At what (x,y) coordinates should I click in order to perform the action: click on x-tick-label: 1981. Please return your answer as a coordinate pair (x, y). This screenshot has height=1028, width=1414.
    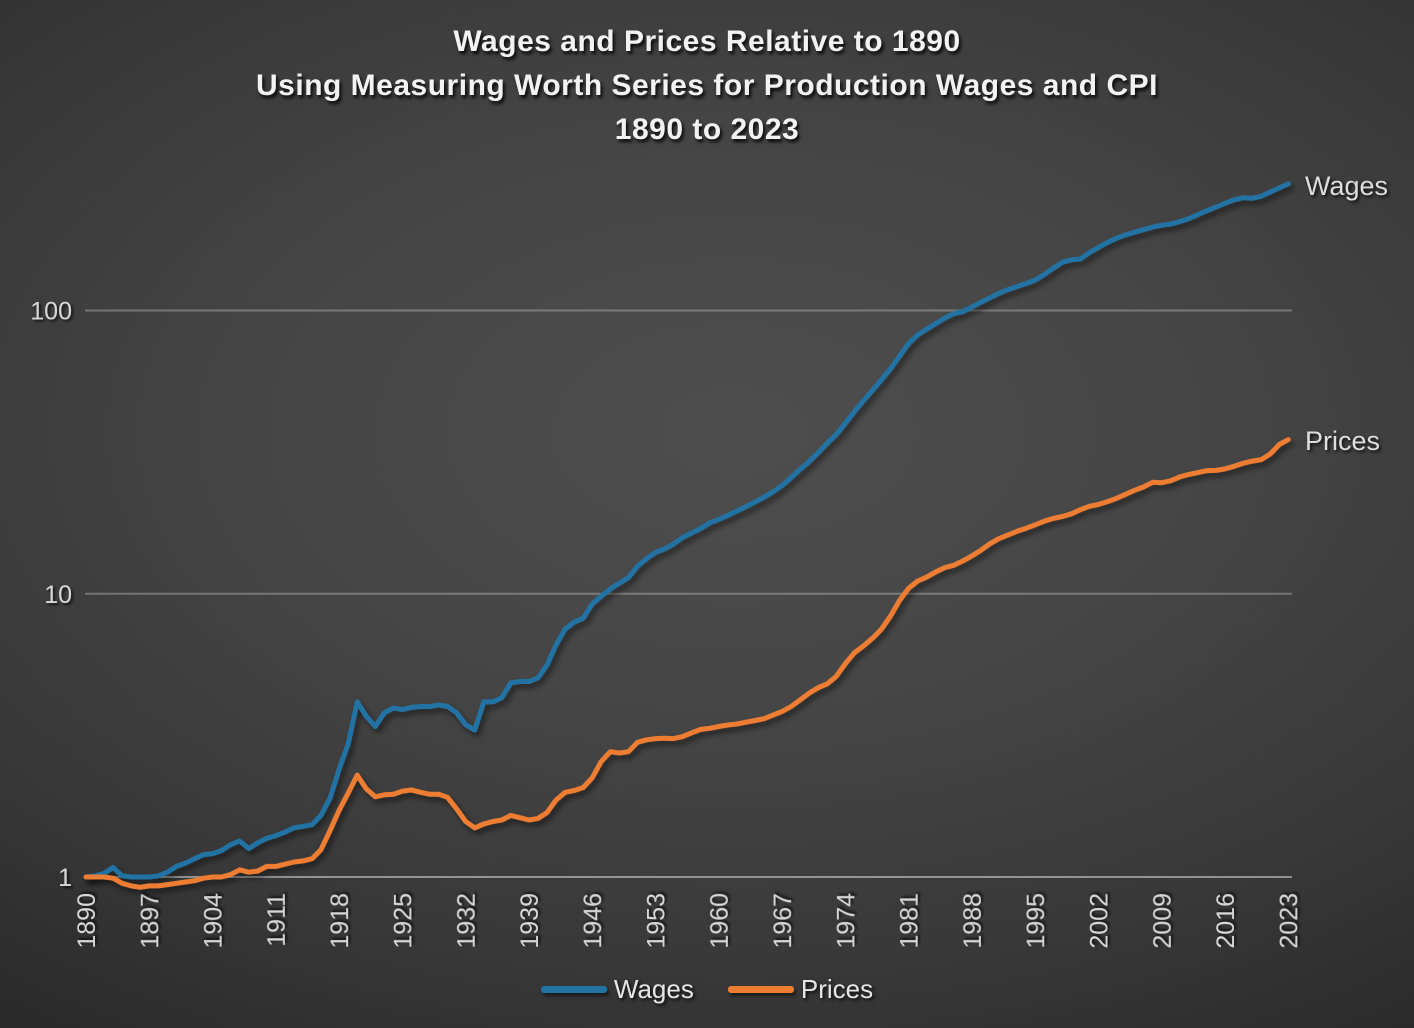
    Looking at the image, I should click on (910, 921).